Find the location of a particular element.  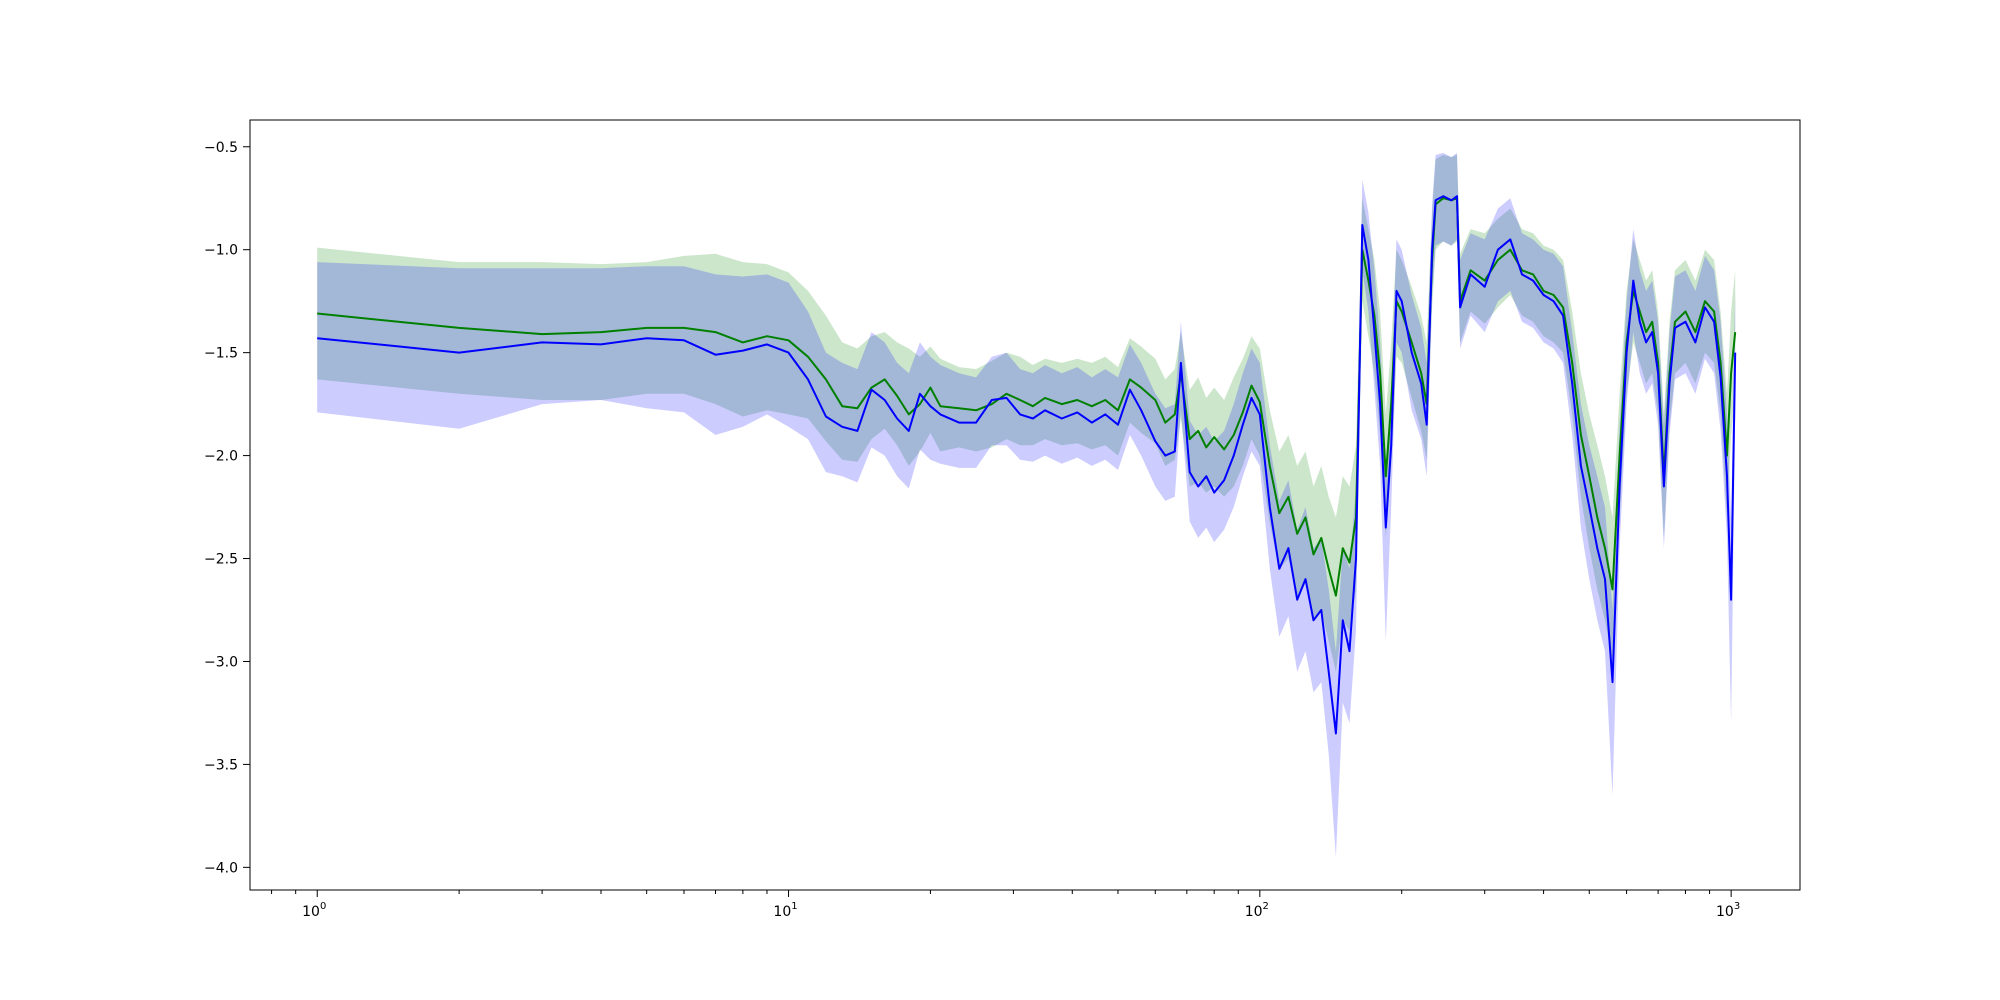

y-tick-label: −1.0 is located at coordinates (221, 251).